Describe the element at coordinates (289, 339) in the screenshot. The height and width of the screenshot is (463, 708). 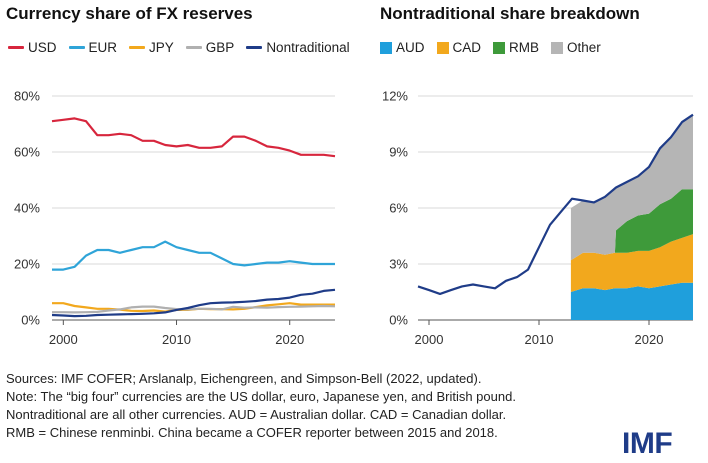
I see `left-x-tick-label: 2020` at that location.